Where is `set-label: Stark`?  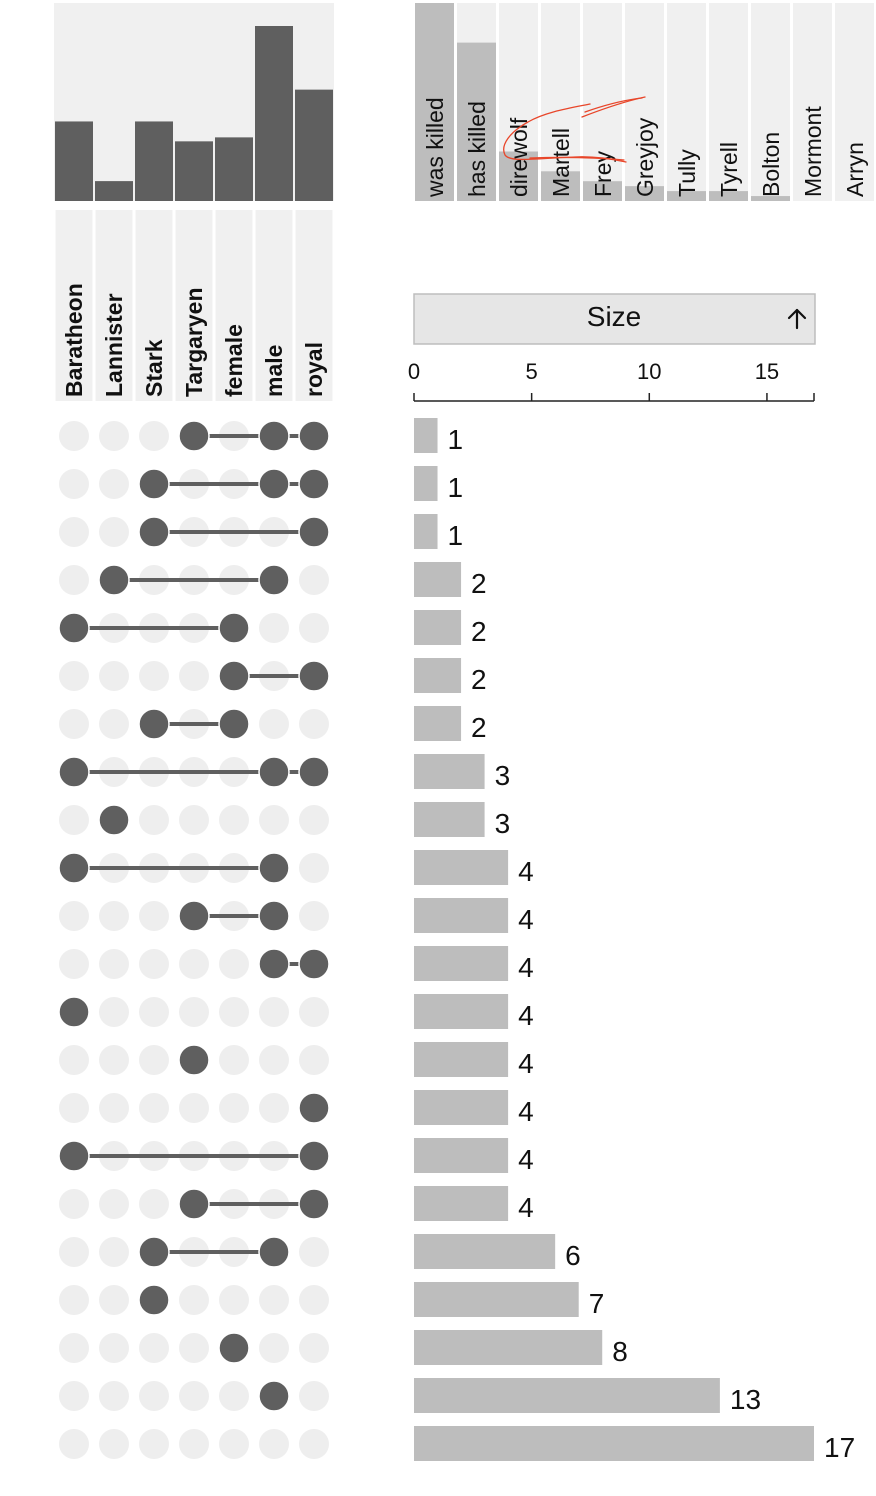
set-label: Stark is located at coordinates (154, 368).